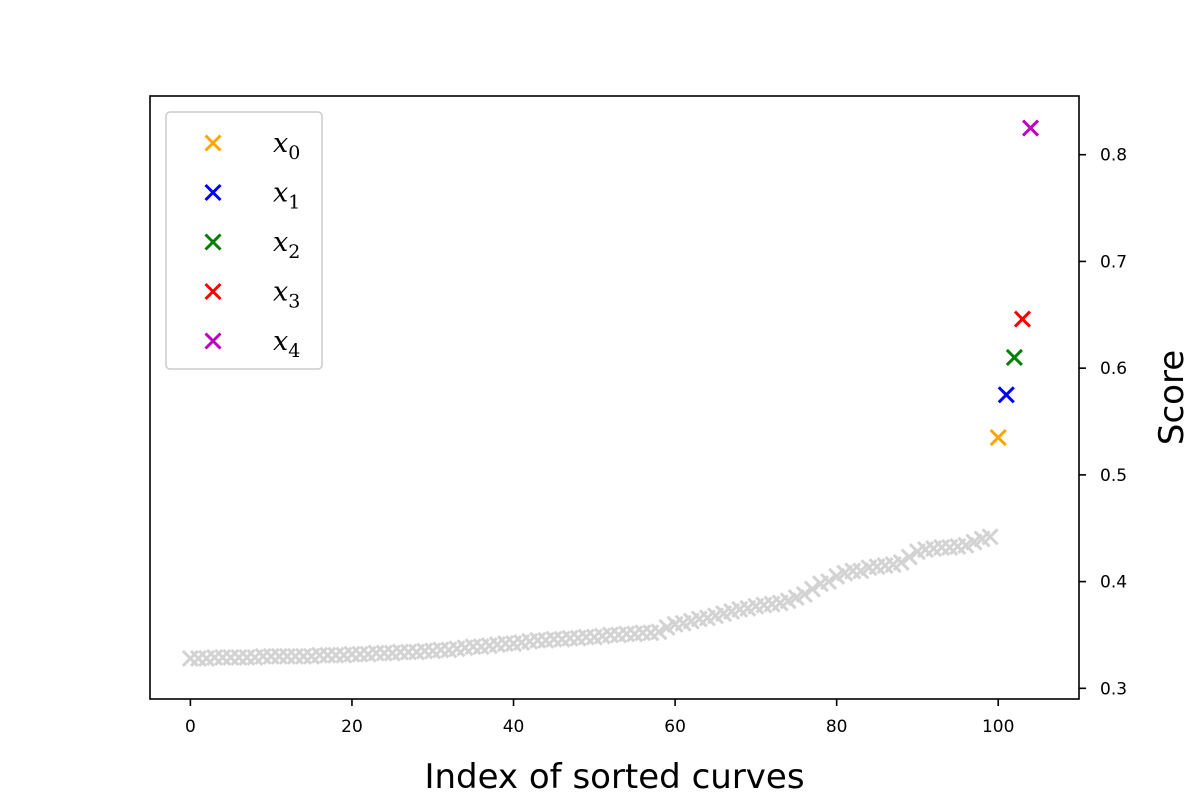 The image size is (1200, 800). What do you see at coordinates (599, 718) in the screenshot?
I see `x-axis-ticks: 0 20 40 60 80 100` at bounding box center [599, 718].